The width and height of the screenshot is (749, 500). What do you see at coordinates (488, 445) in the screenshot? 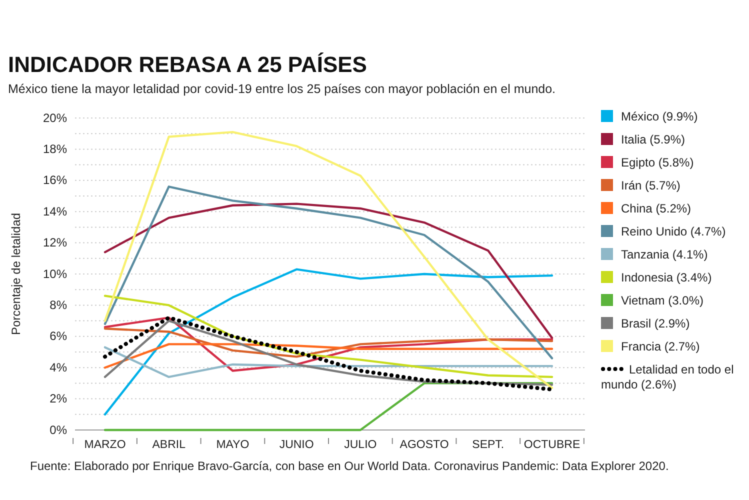
I see `x-tick-label: SEPT.` at bounding box center [488, 445].